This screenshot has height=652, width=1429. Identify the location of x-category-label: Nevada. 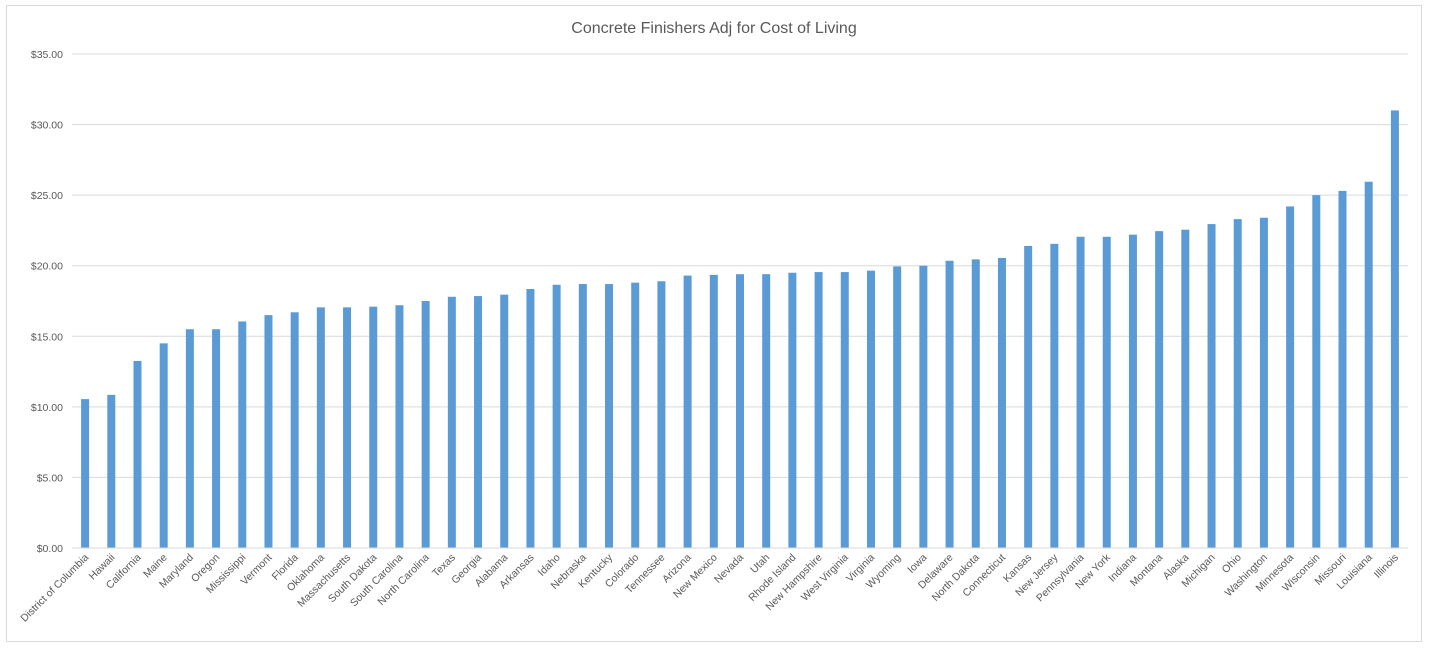
(729, 569).